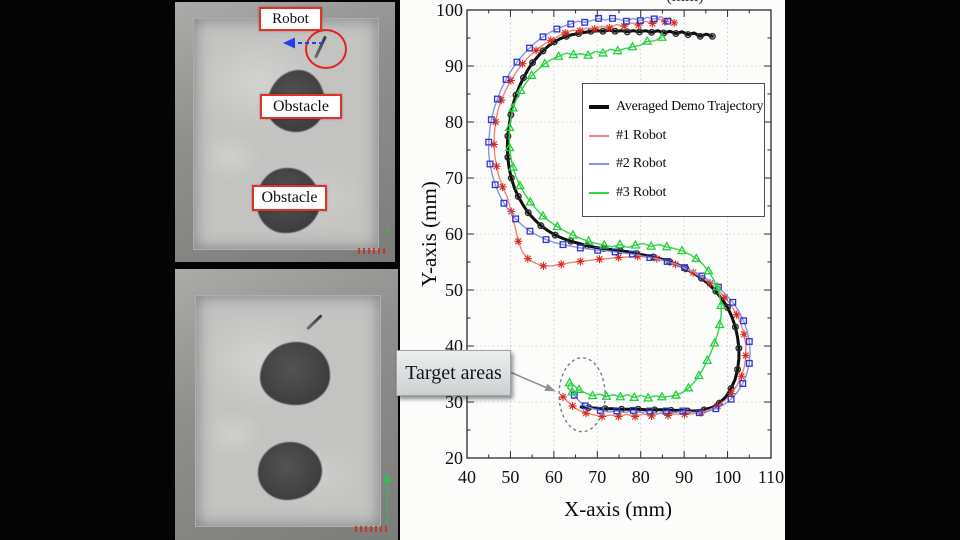 Image resolution: width=960 pixels, height=540 pixels. I want to click on legend-label: #3 Robot, so click(641, 192).